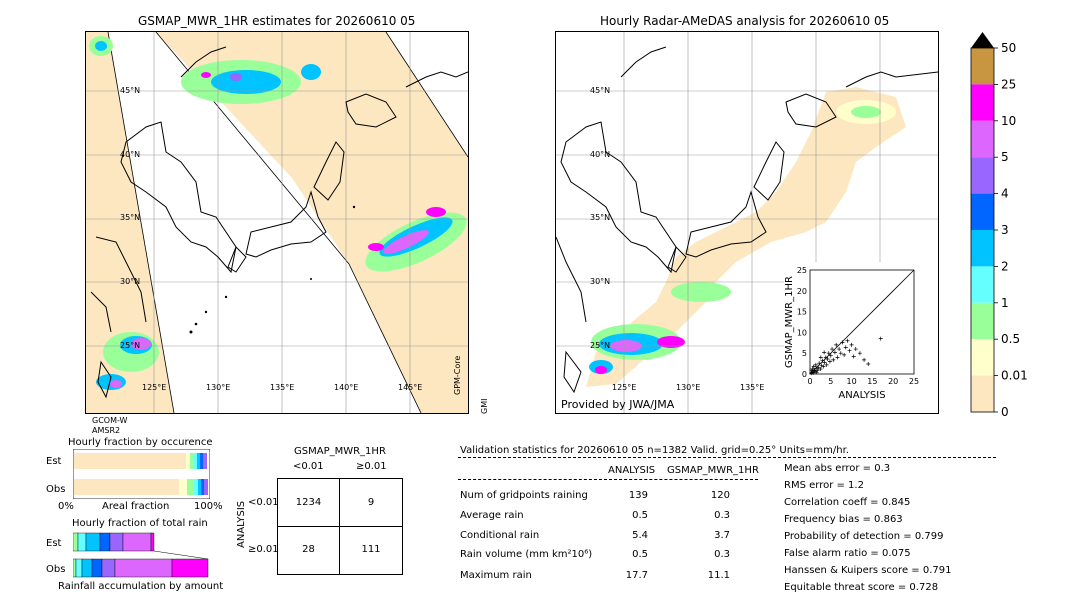 This screenshot has width=1080, height=612. What do you see at coordinates (847, 553) in the screenshot?
I see `score-far: False alarm ratio = 0.075` at bounding box center [847, 553].